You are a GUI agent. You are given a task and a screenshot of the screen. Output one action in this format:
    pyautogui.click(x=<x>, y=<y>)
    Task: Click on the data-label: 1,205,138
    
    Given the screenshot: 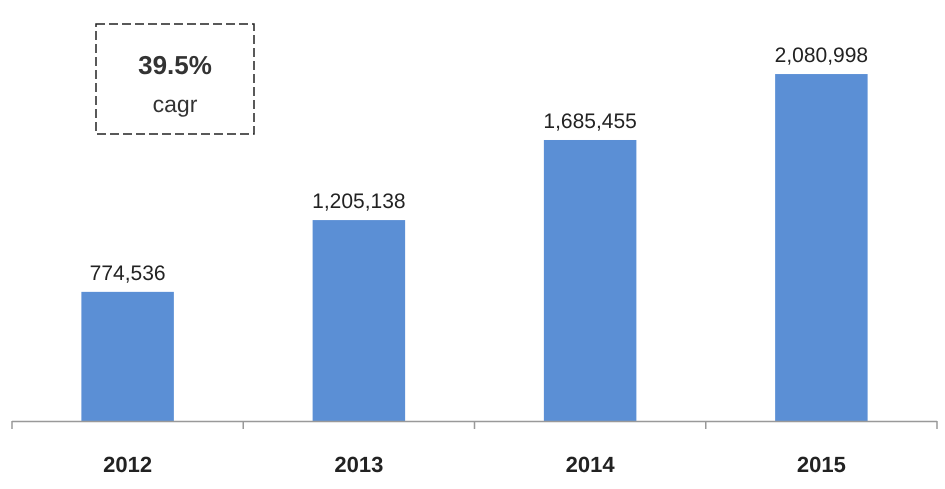 What is the action you would take?
    pyautogui.click(x=359, y=202)
    